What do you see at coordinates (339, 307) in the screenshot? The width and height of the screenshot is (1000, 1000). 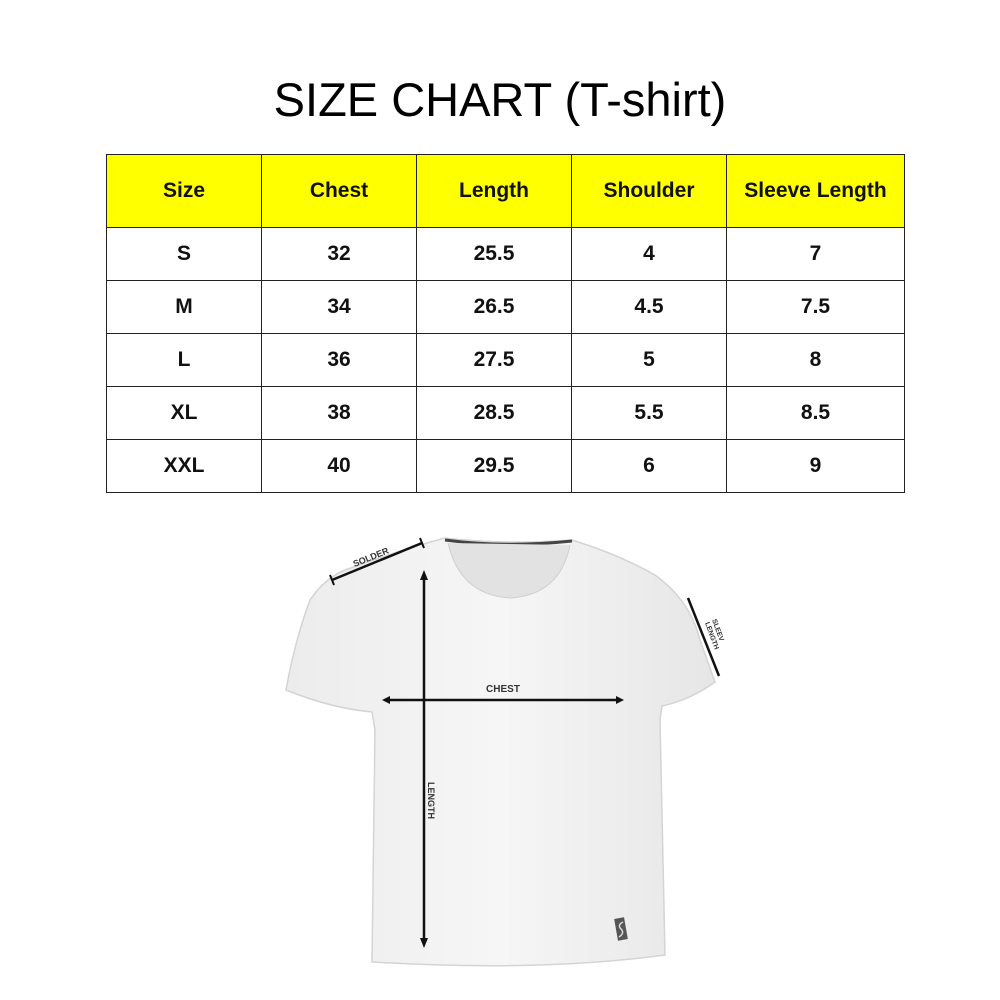 I see `table-cell: 34` at bounding box center [339, 307].